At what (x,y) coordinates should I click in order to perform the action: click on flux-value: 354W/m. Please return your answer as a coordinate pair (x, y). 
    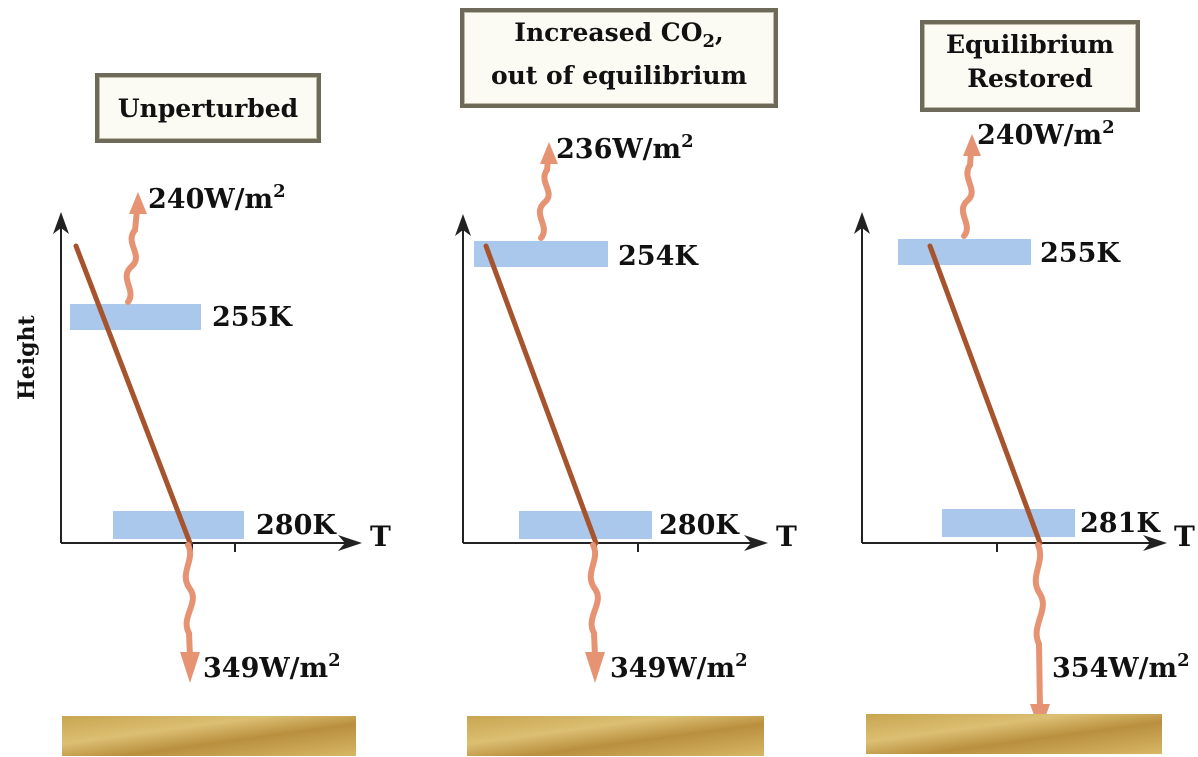
    Looking at the image, I should click on (1115, 668).